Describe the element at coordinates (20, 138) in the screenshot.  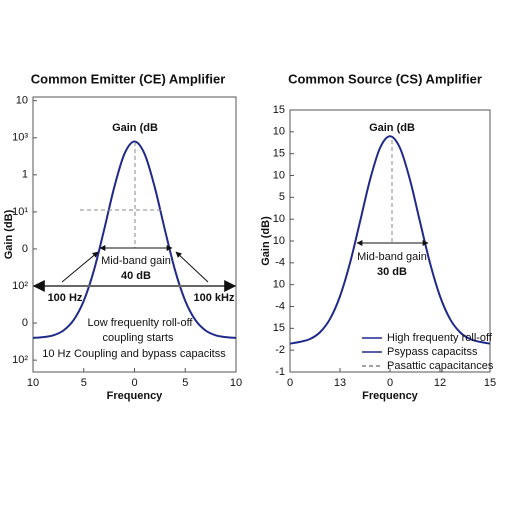
I see `y-tick-label: 10³` at that location.